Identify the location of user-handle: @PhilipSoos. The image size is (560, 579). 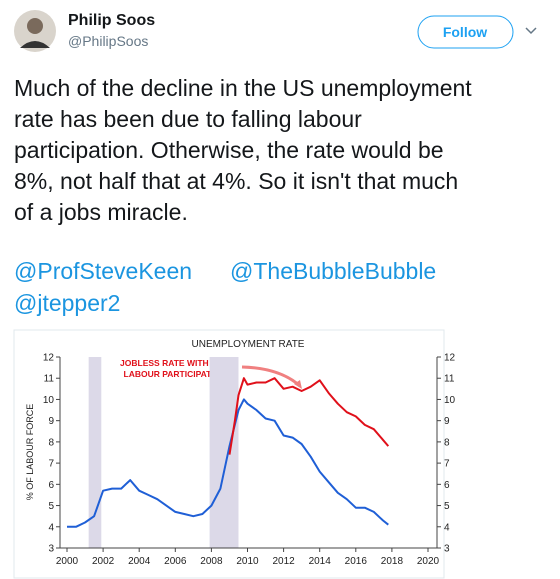
(108, 41).